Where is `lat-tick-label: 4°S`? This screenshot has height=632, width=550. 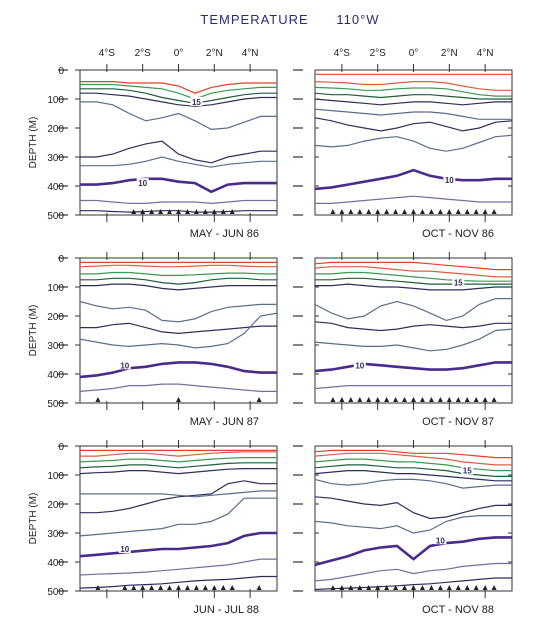
lat-tick-label: 4°S is located at coordinates (107, 53).